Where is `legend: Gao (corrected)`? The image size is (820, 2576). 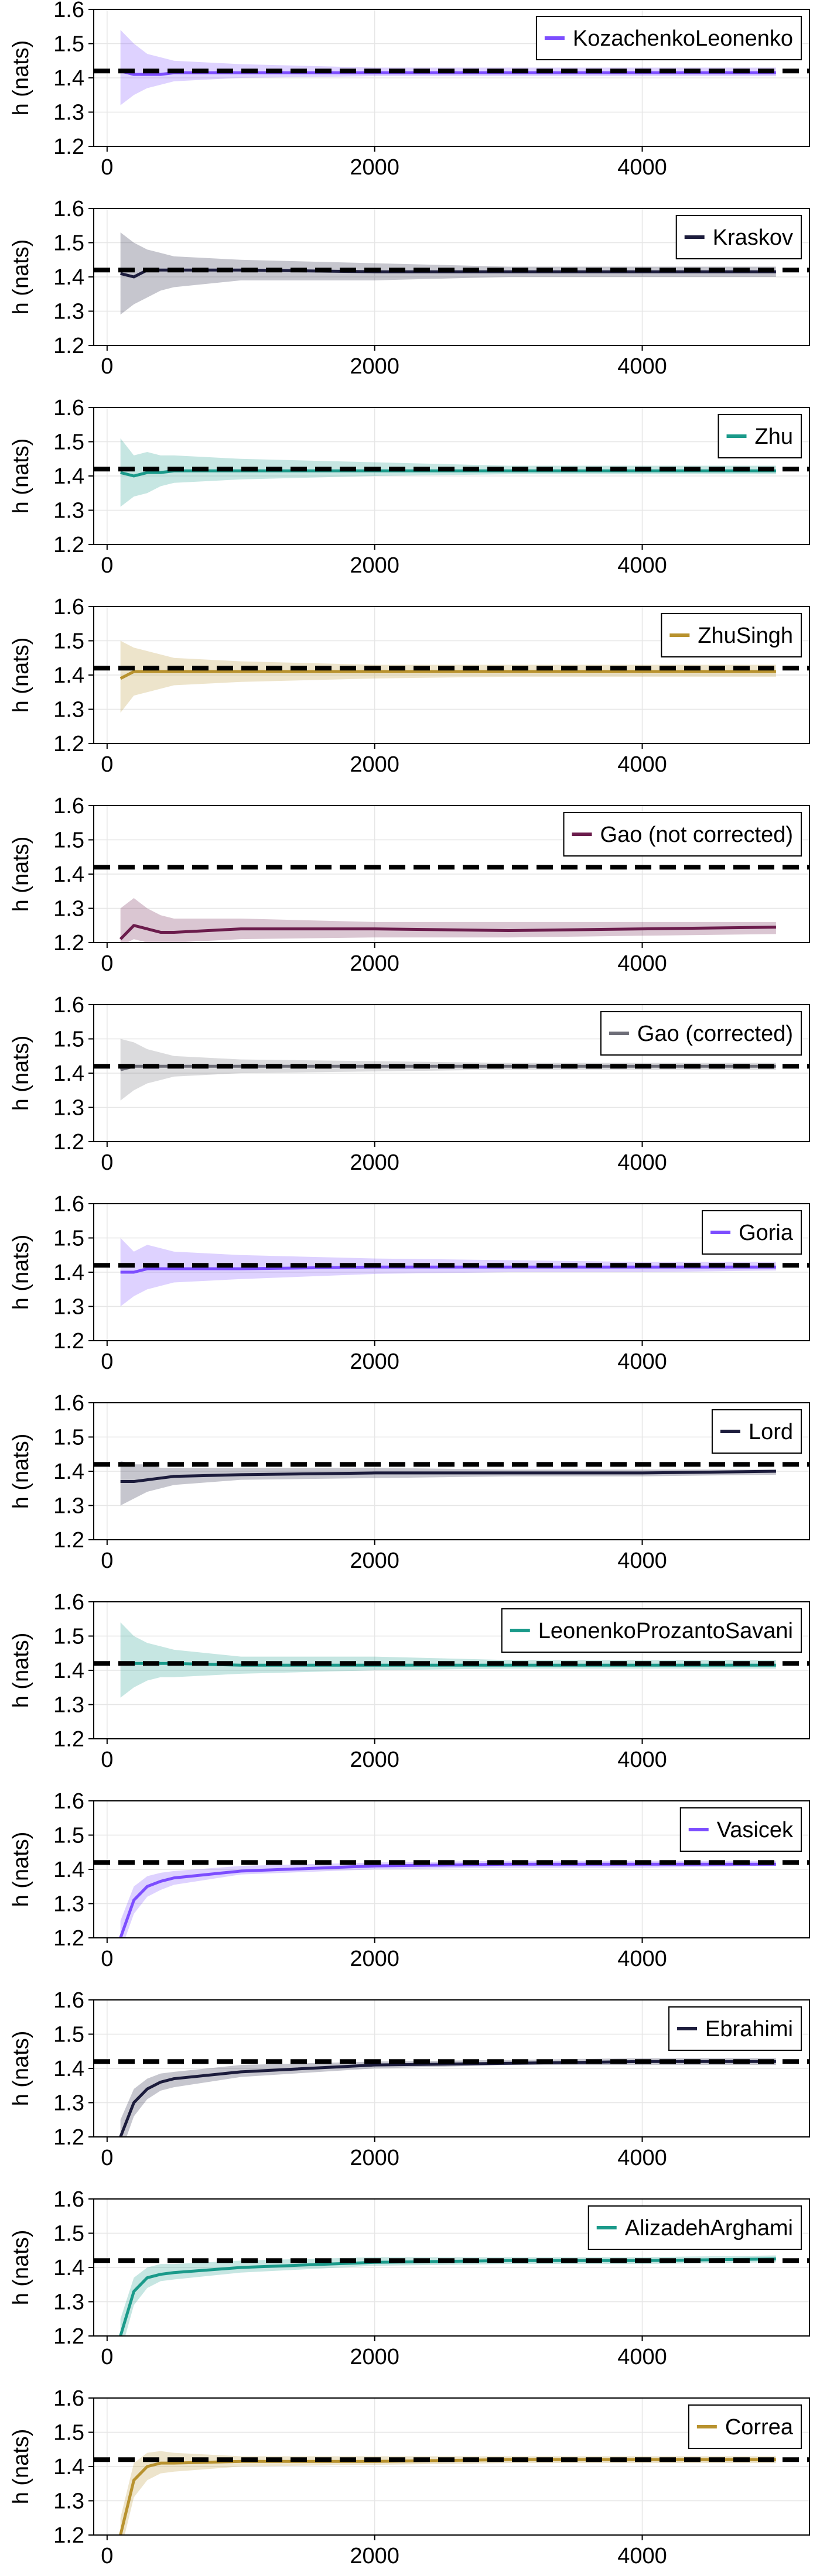
legend: Gao (corrected) is located at coordinates (701, 1033).